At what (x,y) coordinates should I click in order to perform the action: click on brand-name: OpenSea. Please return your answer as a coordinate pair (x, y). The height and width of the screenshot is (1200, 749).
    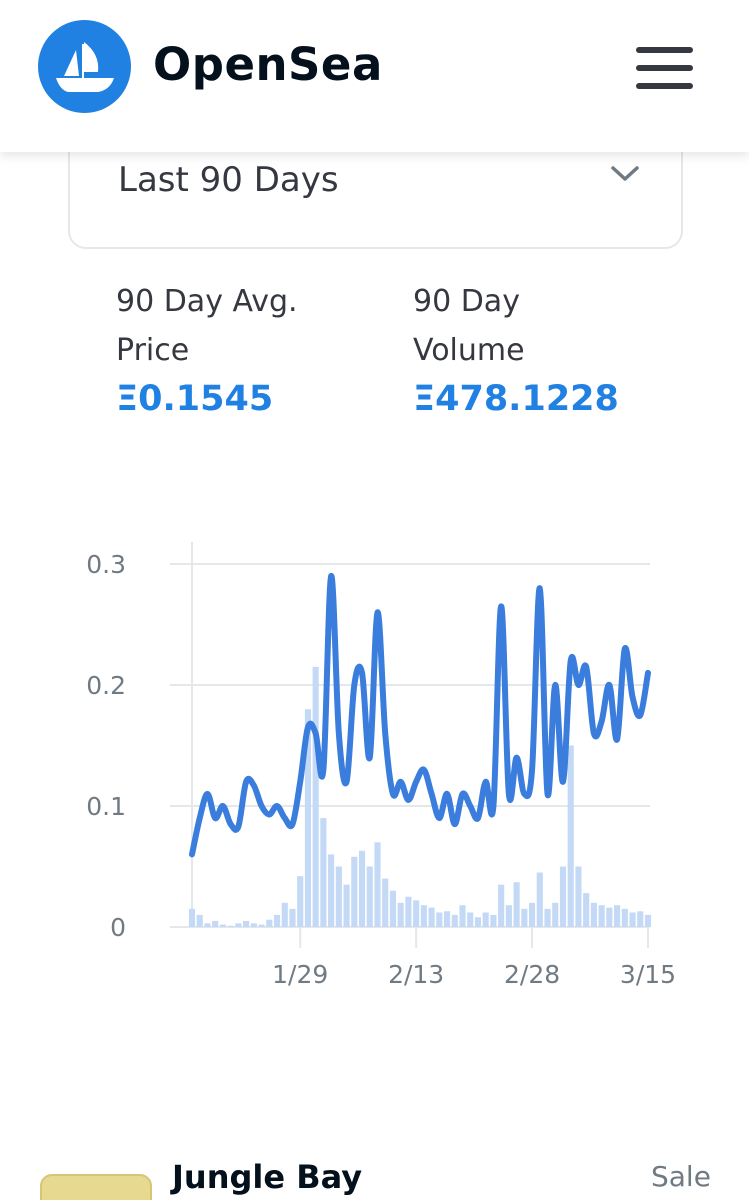
    Looking at the image, I should click on (268, 64).